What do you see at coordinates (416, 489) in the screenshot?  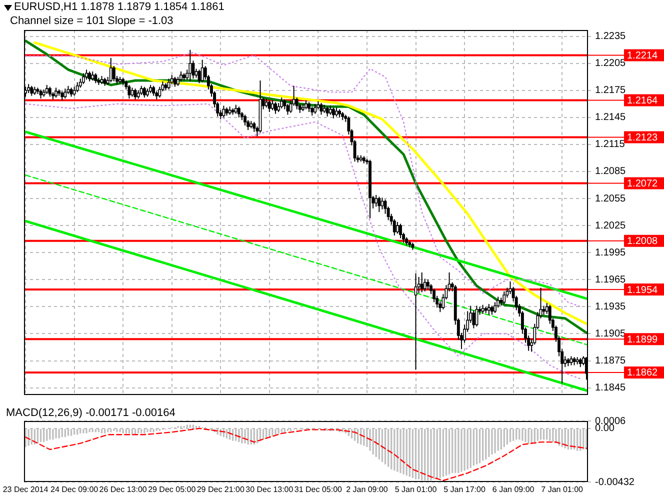 I see `x-tick-label: 5 Jan 01:00` at bounding box center [416, 489].